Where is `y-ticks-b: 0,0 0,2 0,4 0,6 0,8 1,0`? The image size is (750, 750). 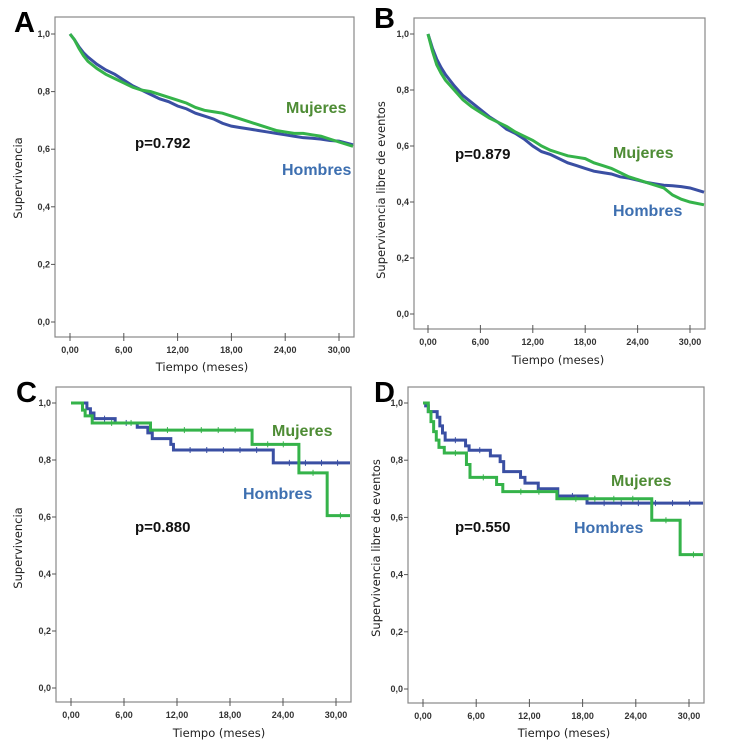
y-ticks-b: 0,0 0,2 0,4 0,6 0,8 1,0 is located at coordinates (405, 174).